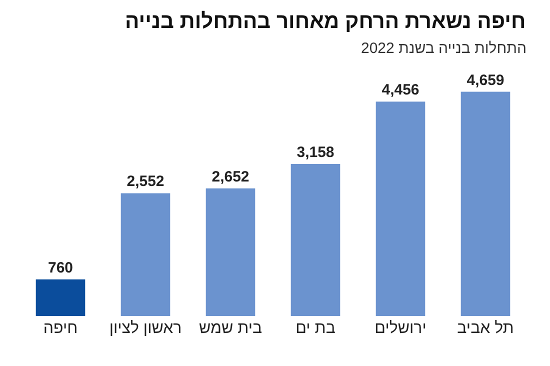 The image size is (550, 366). I want to click on data-label: 3,158, so click(315, 153).